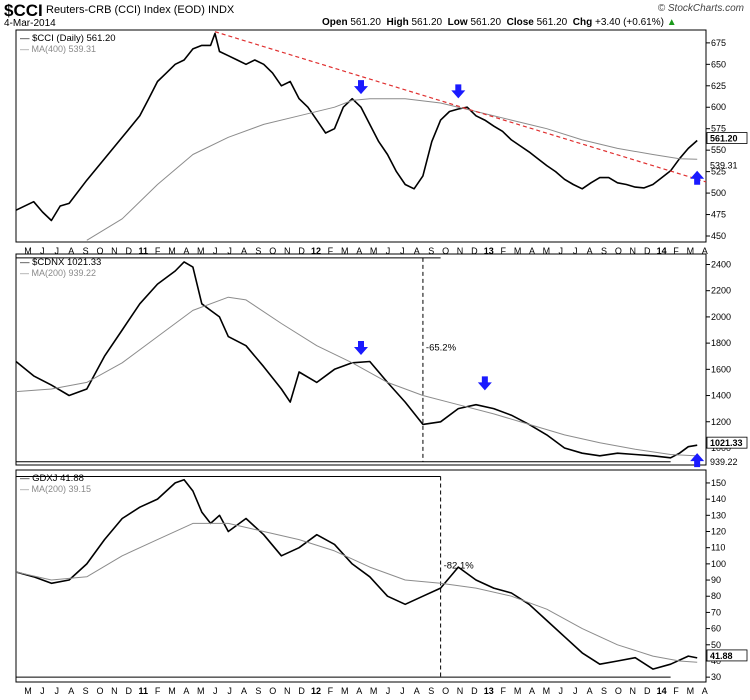  Describe the element at coordinates (23, 10) in the screenshot. I see `symbol-title: $CCI` at that location.